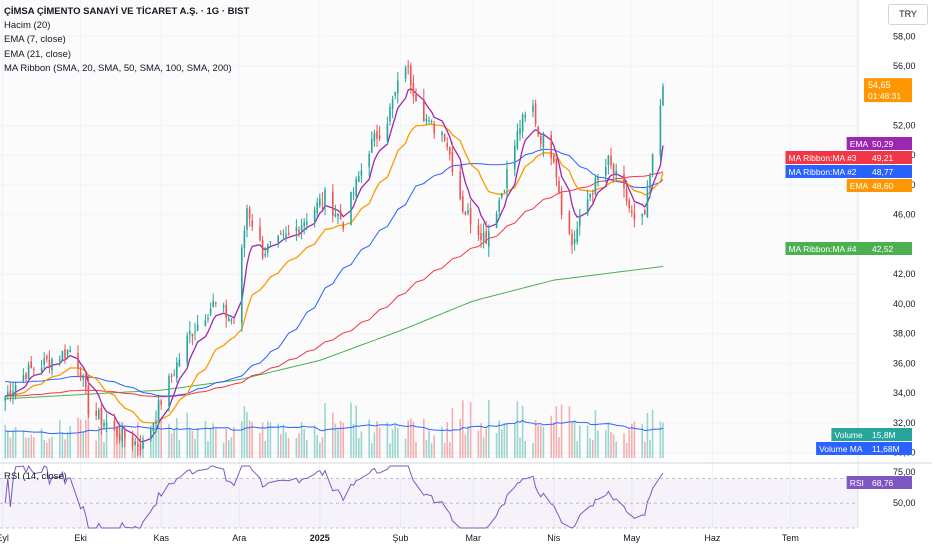 This screenshot has width=932, height=550. Describe the element at coordinates (27, 26) in the screenshot. I see `legend-volume: Hacim (20)` at that location.